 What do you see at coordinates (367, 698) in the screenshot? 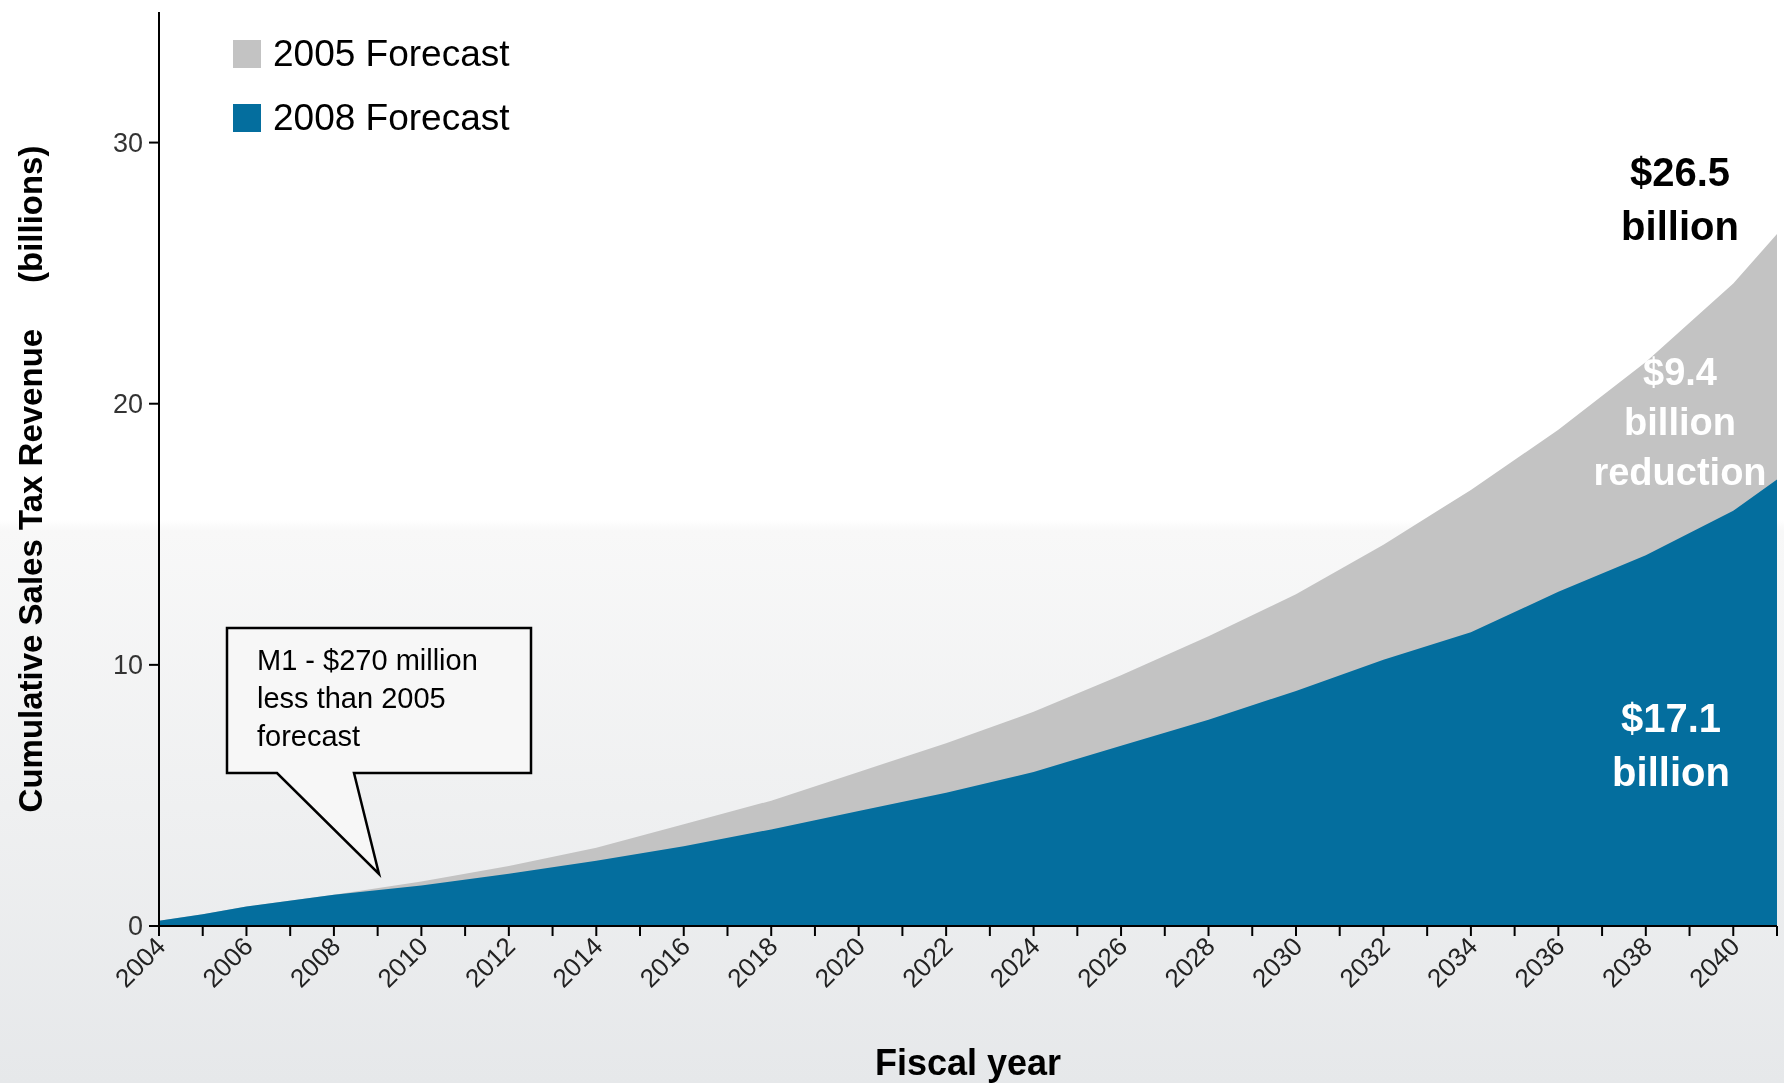
I see `annotation: M1 - $270 million less than 2005 forecast` at bounding box center [367, 698].